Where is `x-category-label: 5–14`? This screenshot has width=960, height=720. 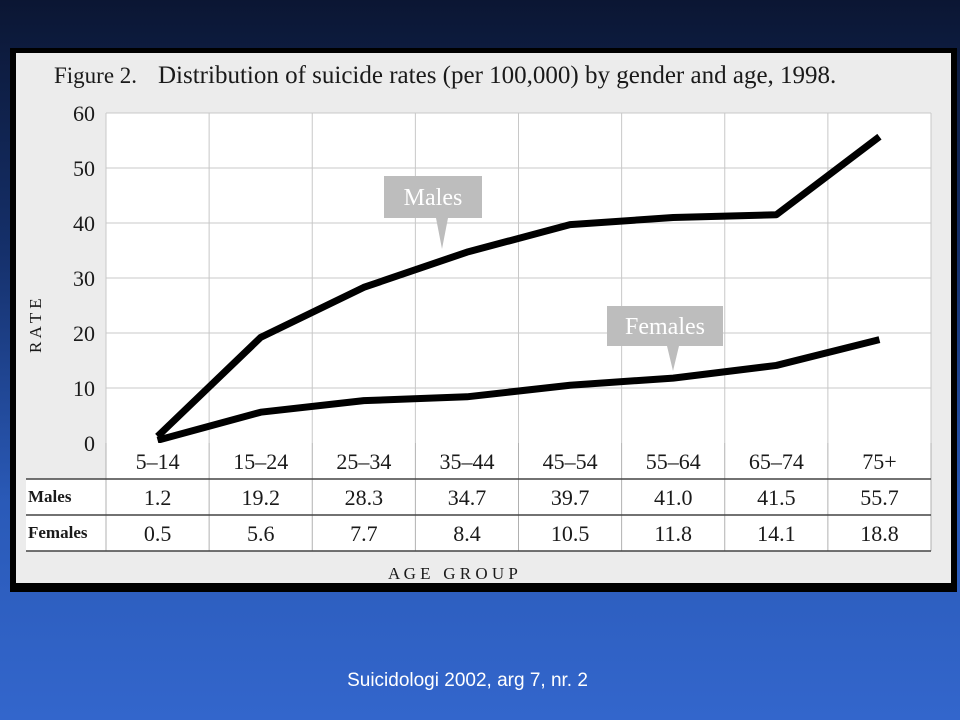 x-category-label: 5–14 is located at coordinates (158, 461).